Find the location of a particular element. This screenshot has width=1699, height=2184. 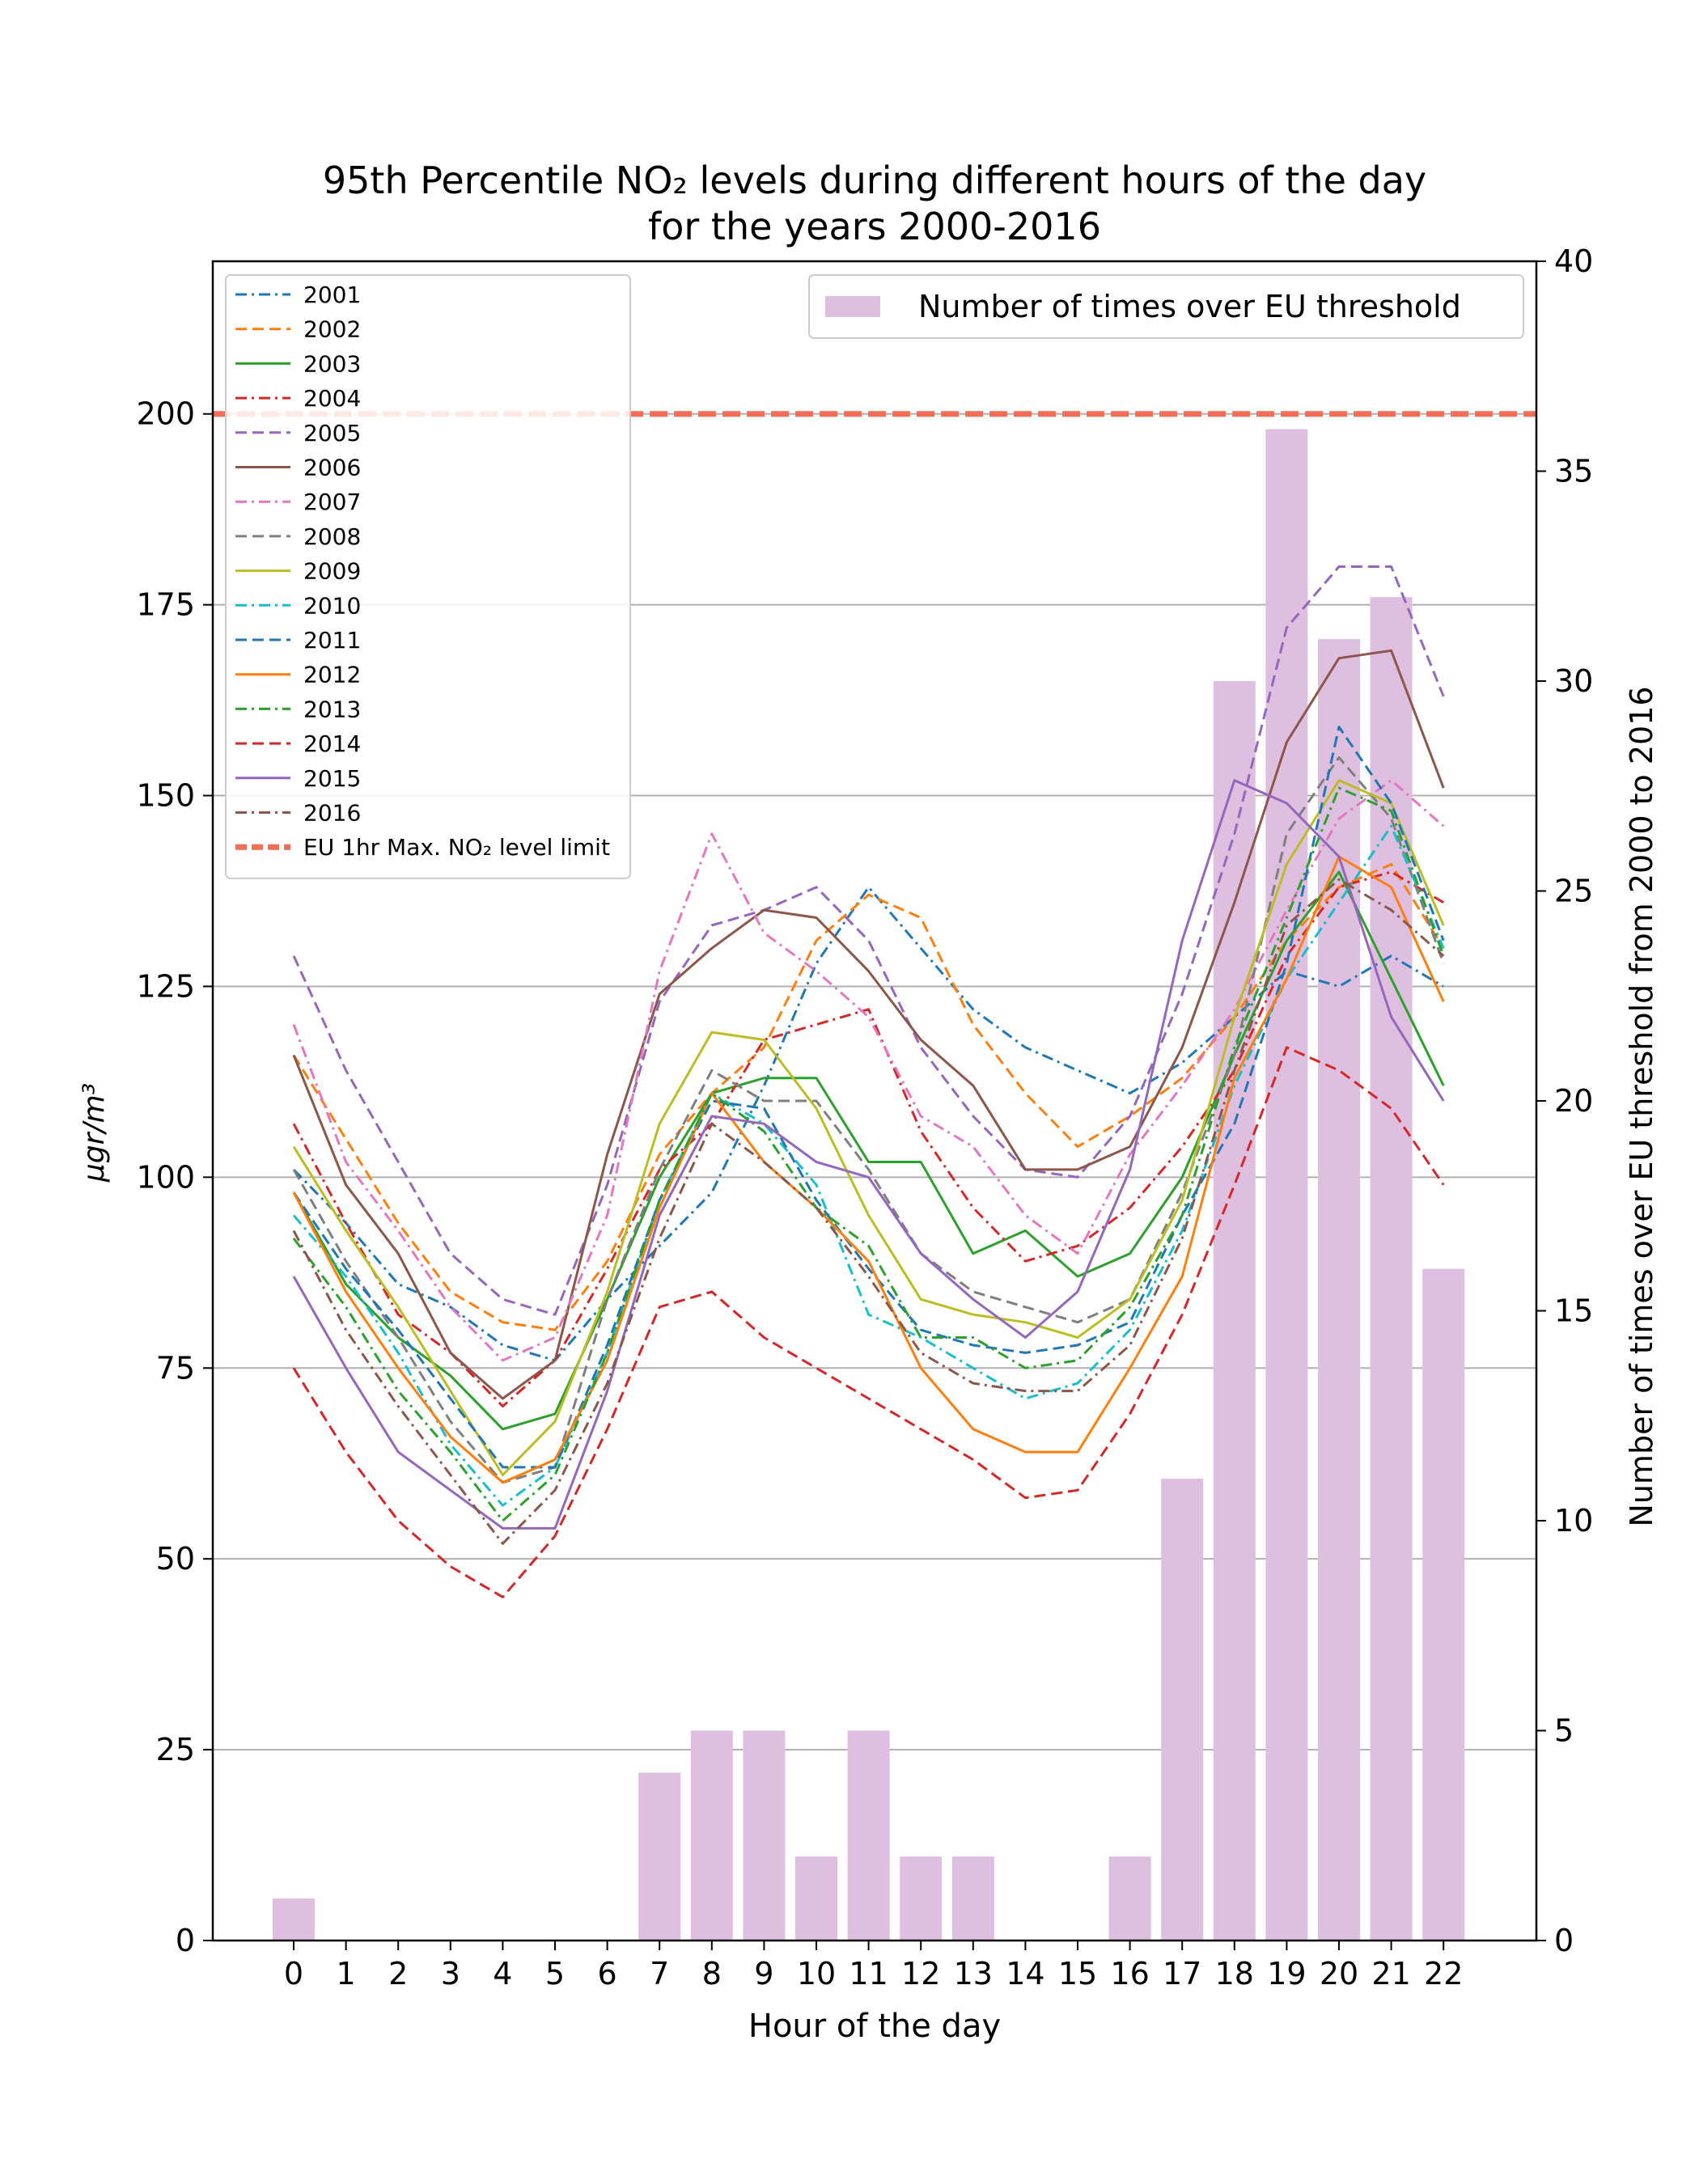

legend-label-2003: 2003 is located at coordinates (332, 363).